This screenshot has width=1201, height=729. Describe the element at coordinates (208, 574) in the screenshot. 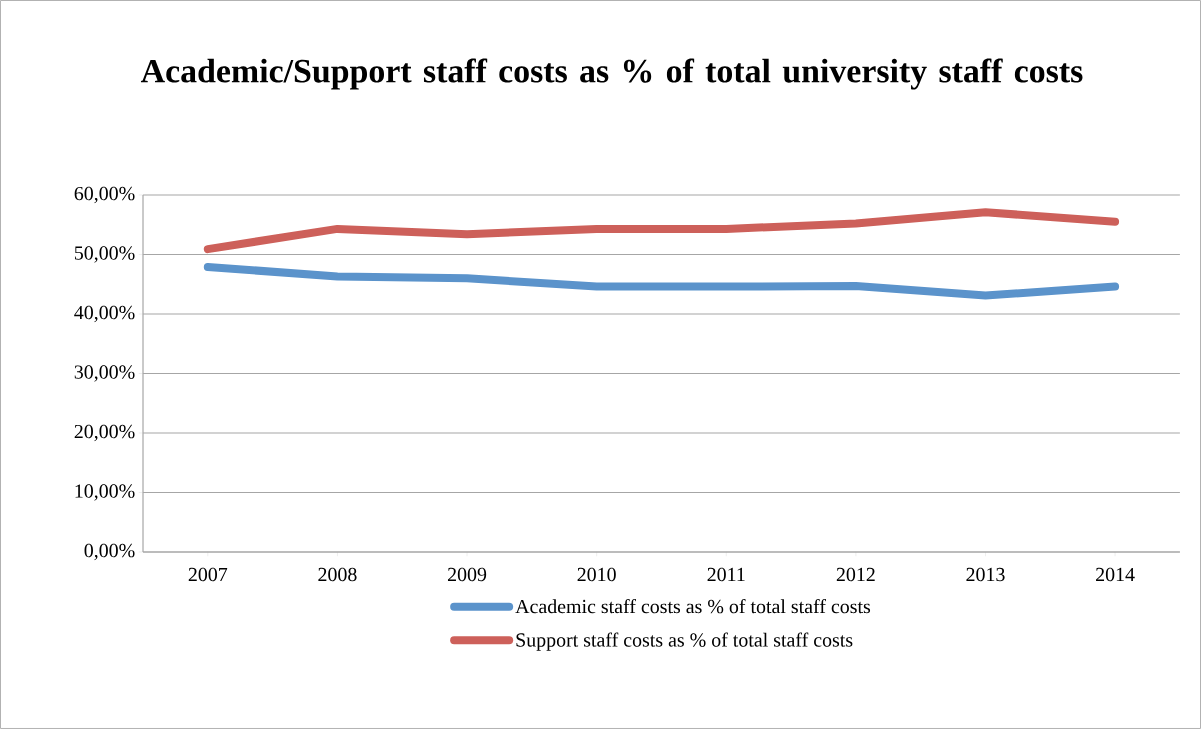

I see `x-tick-label: 2007` at that location.